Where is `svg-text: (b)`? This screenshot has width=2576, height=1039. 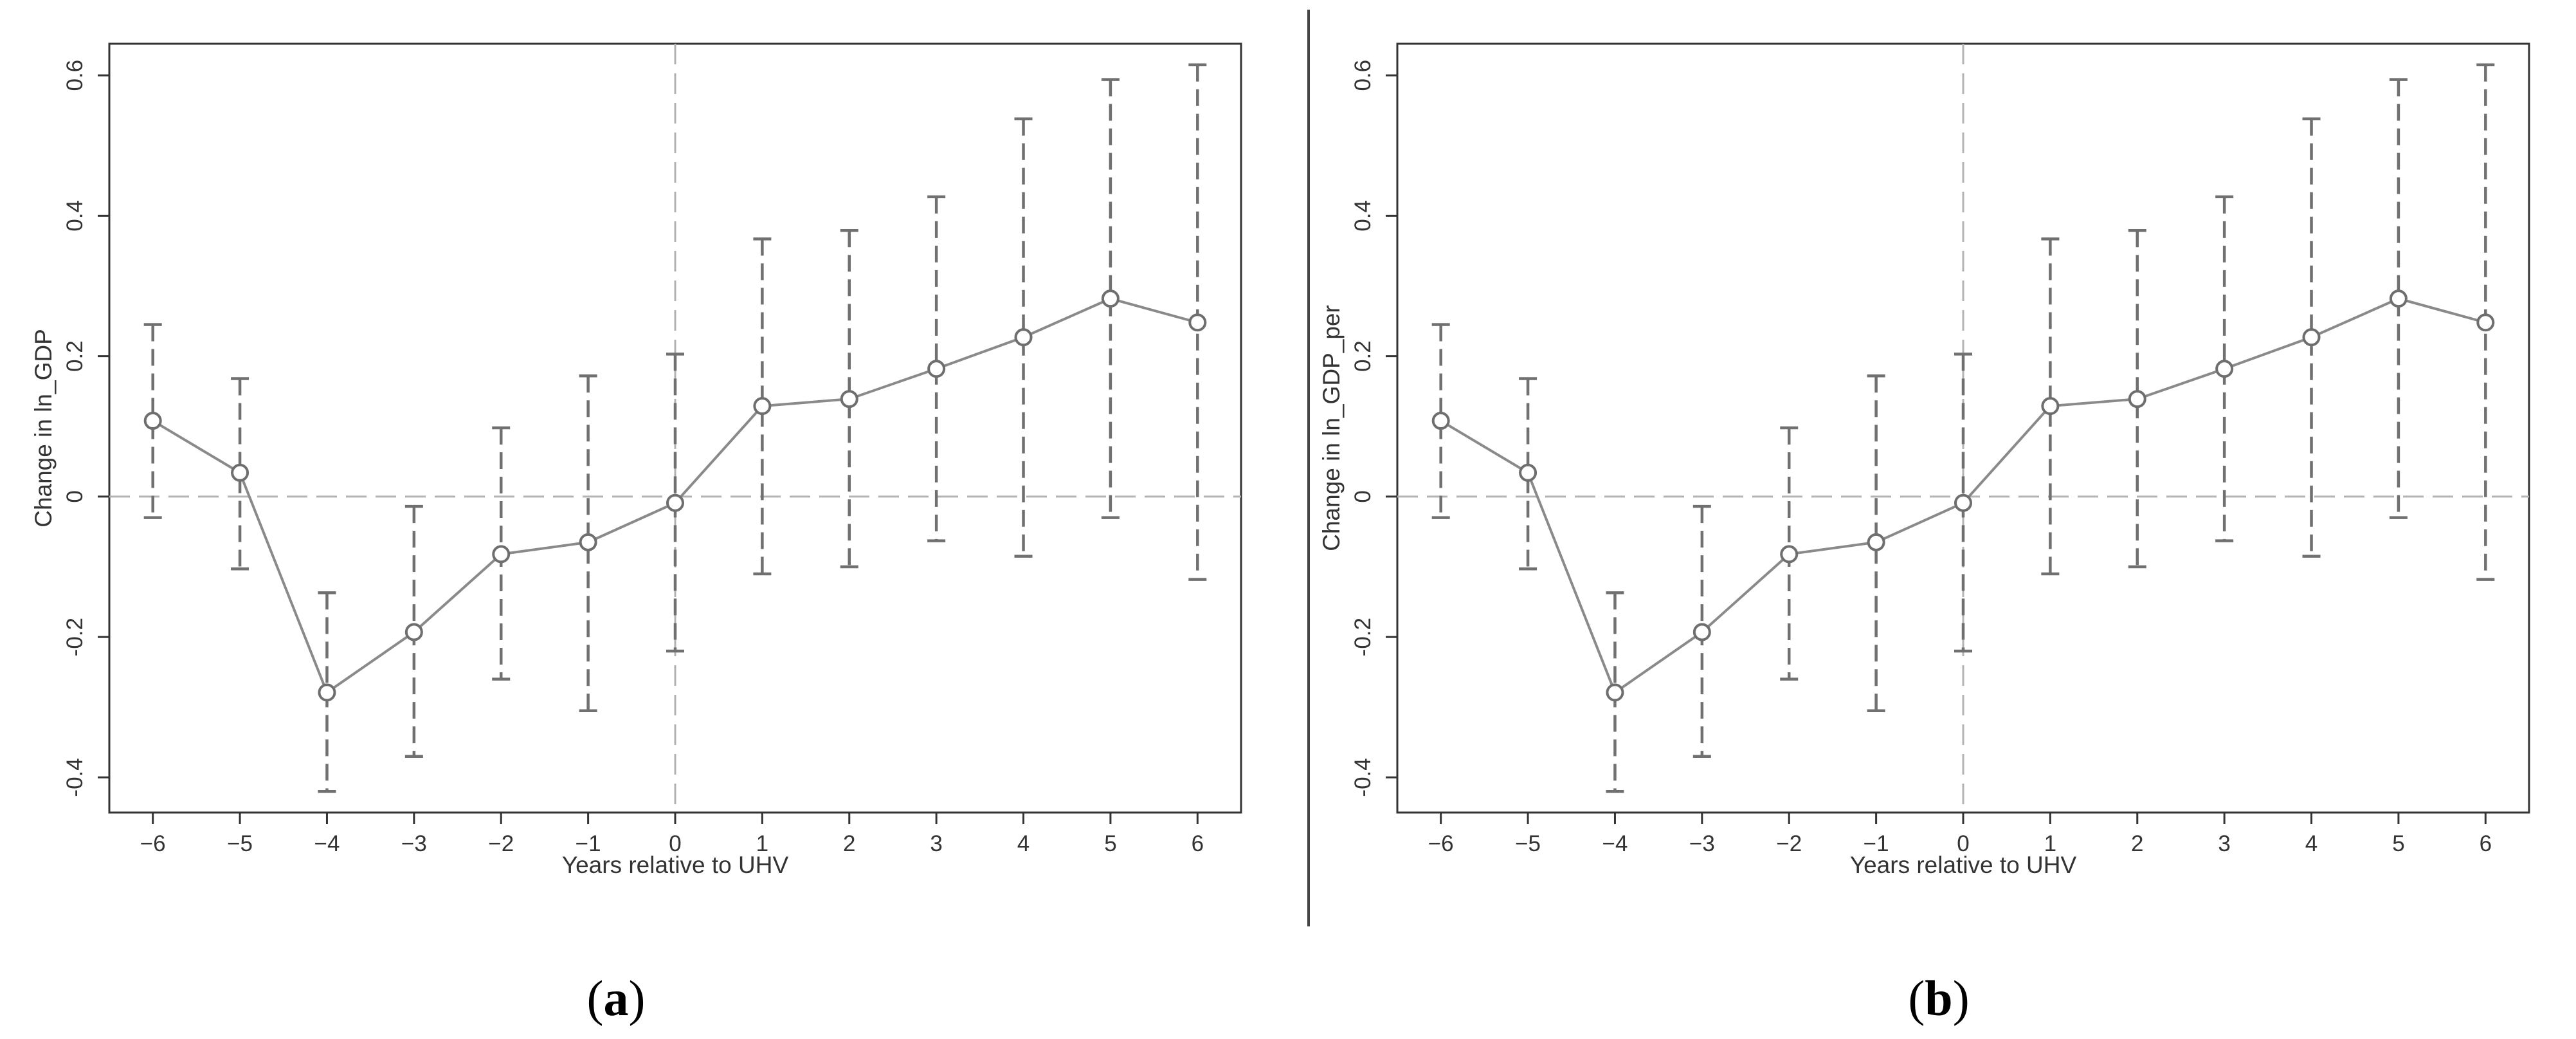 svg-text: (b) is located at coordinates (1938, 998).